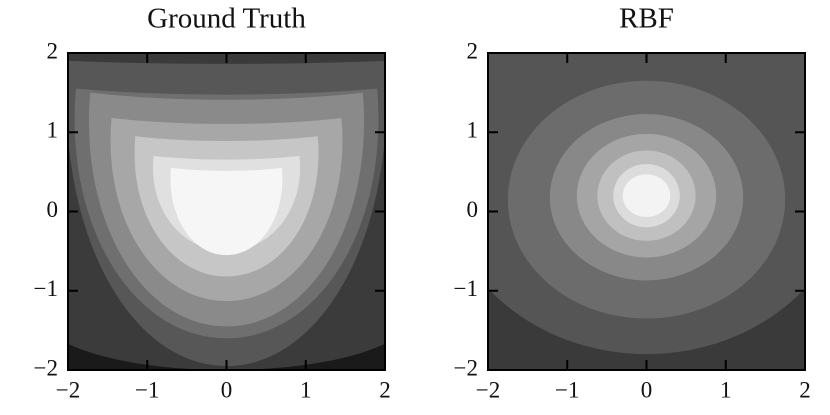 Image resolution: width=830 pixels, height=415 pixels. What do you see at coordinates (226, 19) in the screenshot?
I see `chart-title: Ground Truth` at bounding box center [226, 19].